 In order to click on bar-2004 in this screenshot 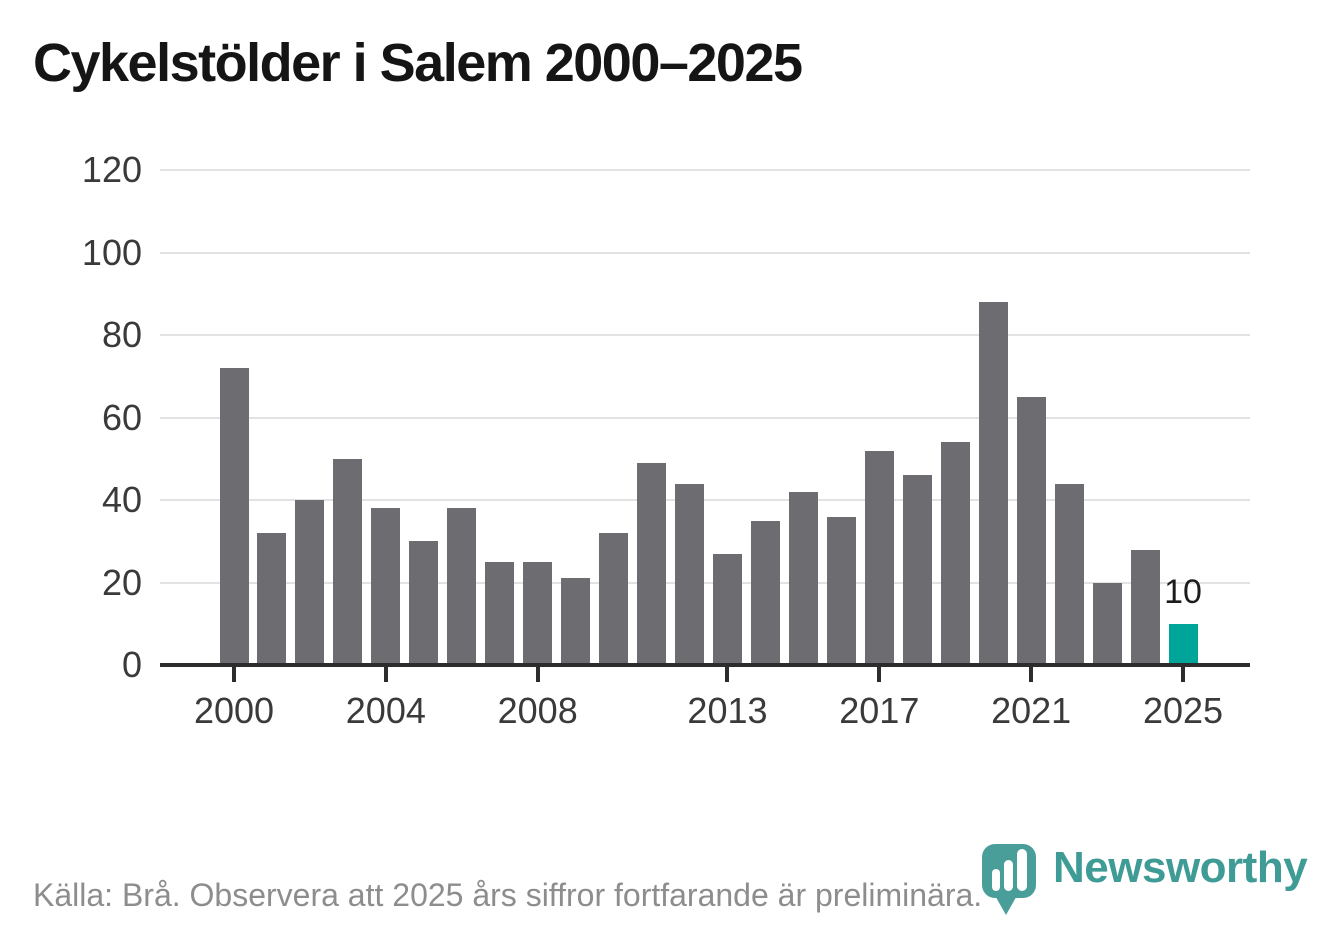, I will do `click(386, 586)`.